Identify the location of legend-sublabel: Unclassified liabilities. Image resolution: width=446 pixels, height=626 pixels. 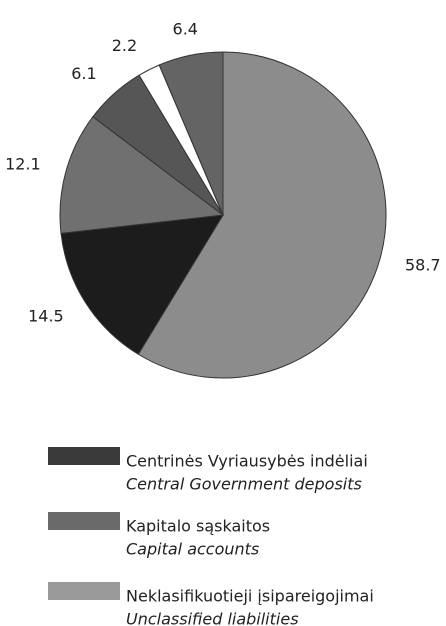
(212, 618).